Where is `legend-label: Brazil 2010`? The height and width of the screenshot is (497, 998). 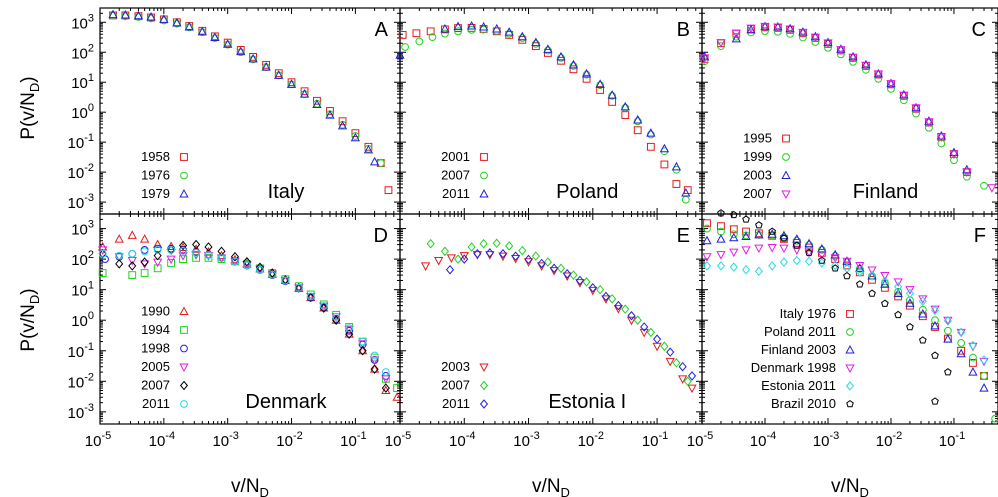 legend-label: Brazil 2010 is located at coordinates (803, 403).